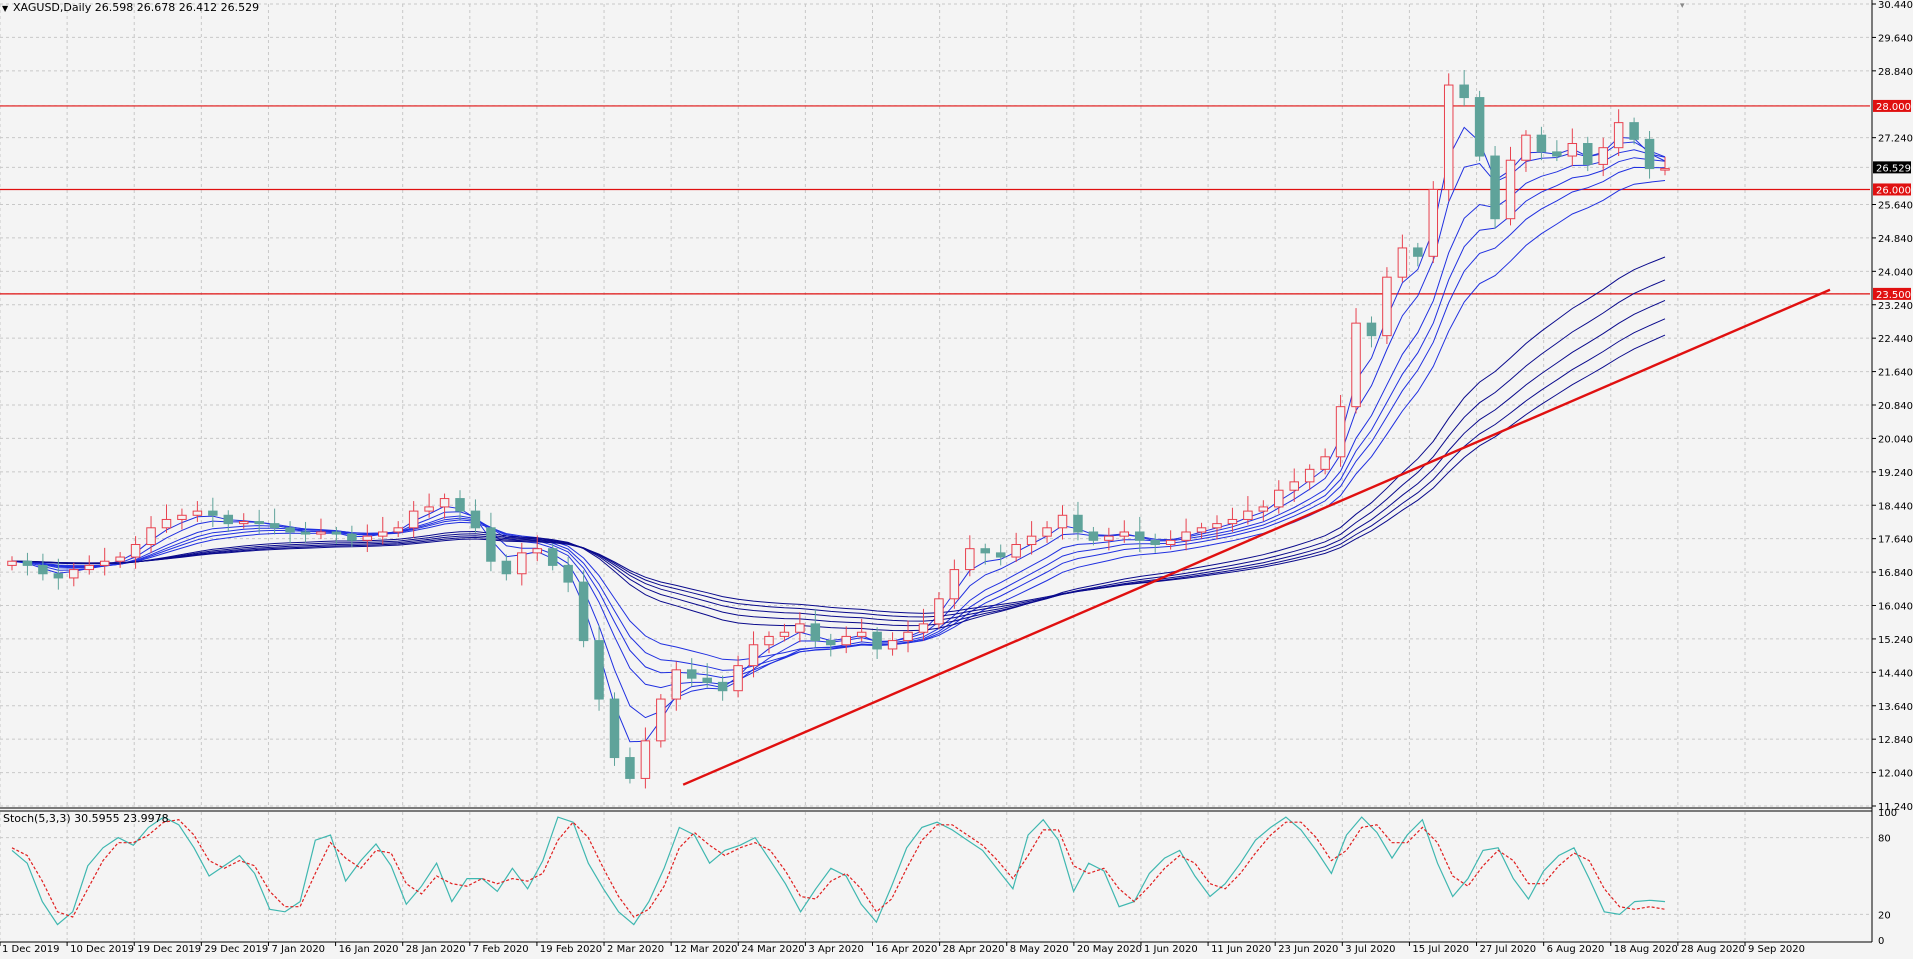  What do you see at coordinates (1682, 6) in the screenshot?
I see `scroll-marker-icon: ▾` at bounding box center [1682, 6].